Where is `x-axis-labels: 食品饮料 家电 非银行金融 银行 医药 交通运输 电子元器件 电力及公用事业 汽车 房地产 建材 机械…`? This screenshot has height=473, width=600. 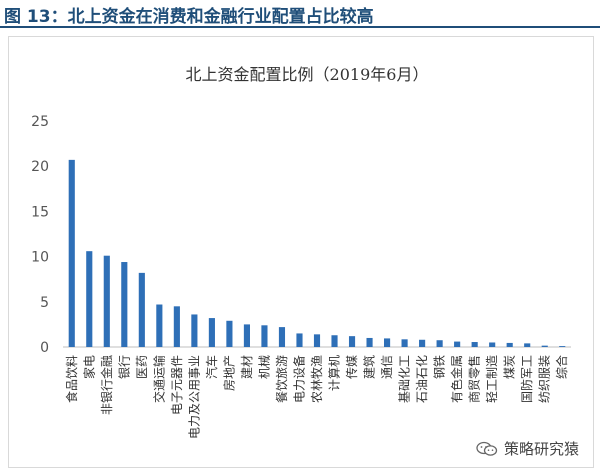 x-axis-labels: 食品饮料 家电 非银行金融 银行 医药 交通运输 电子元器件 电力及公用事业 汽车 房地产 建材 机械… is located at coordinates (316, 397).